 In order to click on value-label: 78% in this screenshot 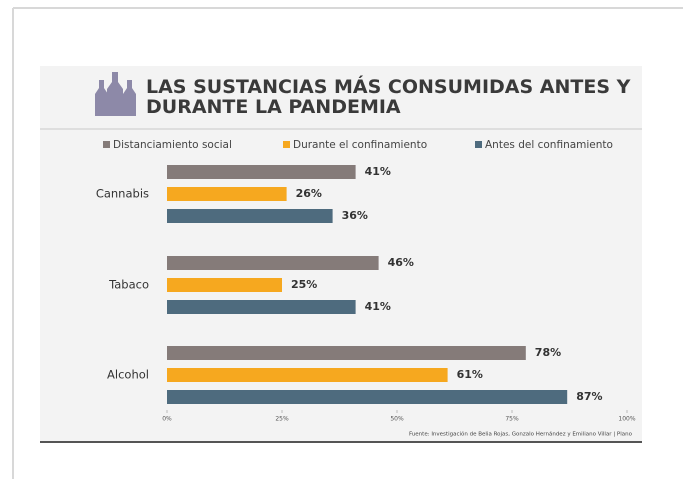, I will do `click(548, 352)`.